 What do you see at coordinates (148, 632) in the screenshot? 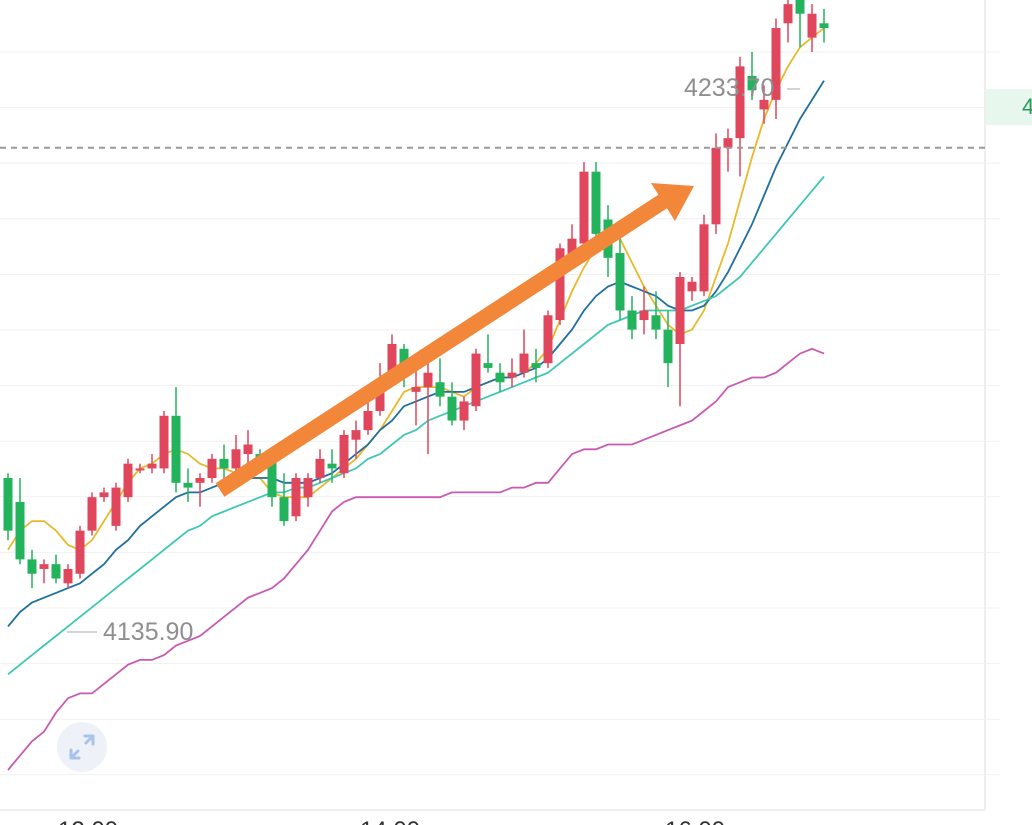
I see `low-price-label: 4135.90` at bounding box center [148, 632].